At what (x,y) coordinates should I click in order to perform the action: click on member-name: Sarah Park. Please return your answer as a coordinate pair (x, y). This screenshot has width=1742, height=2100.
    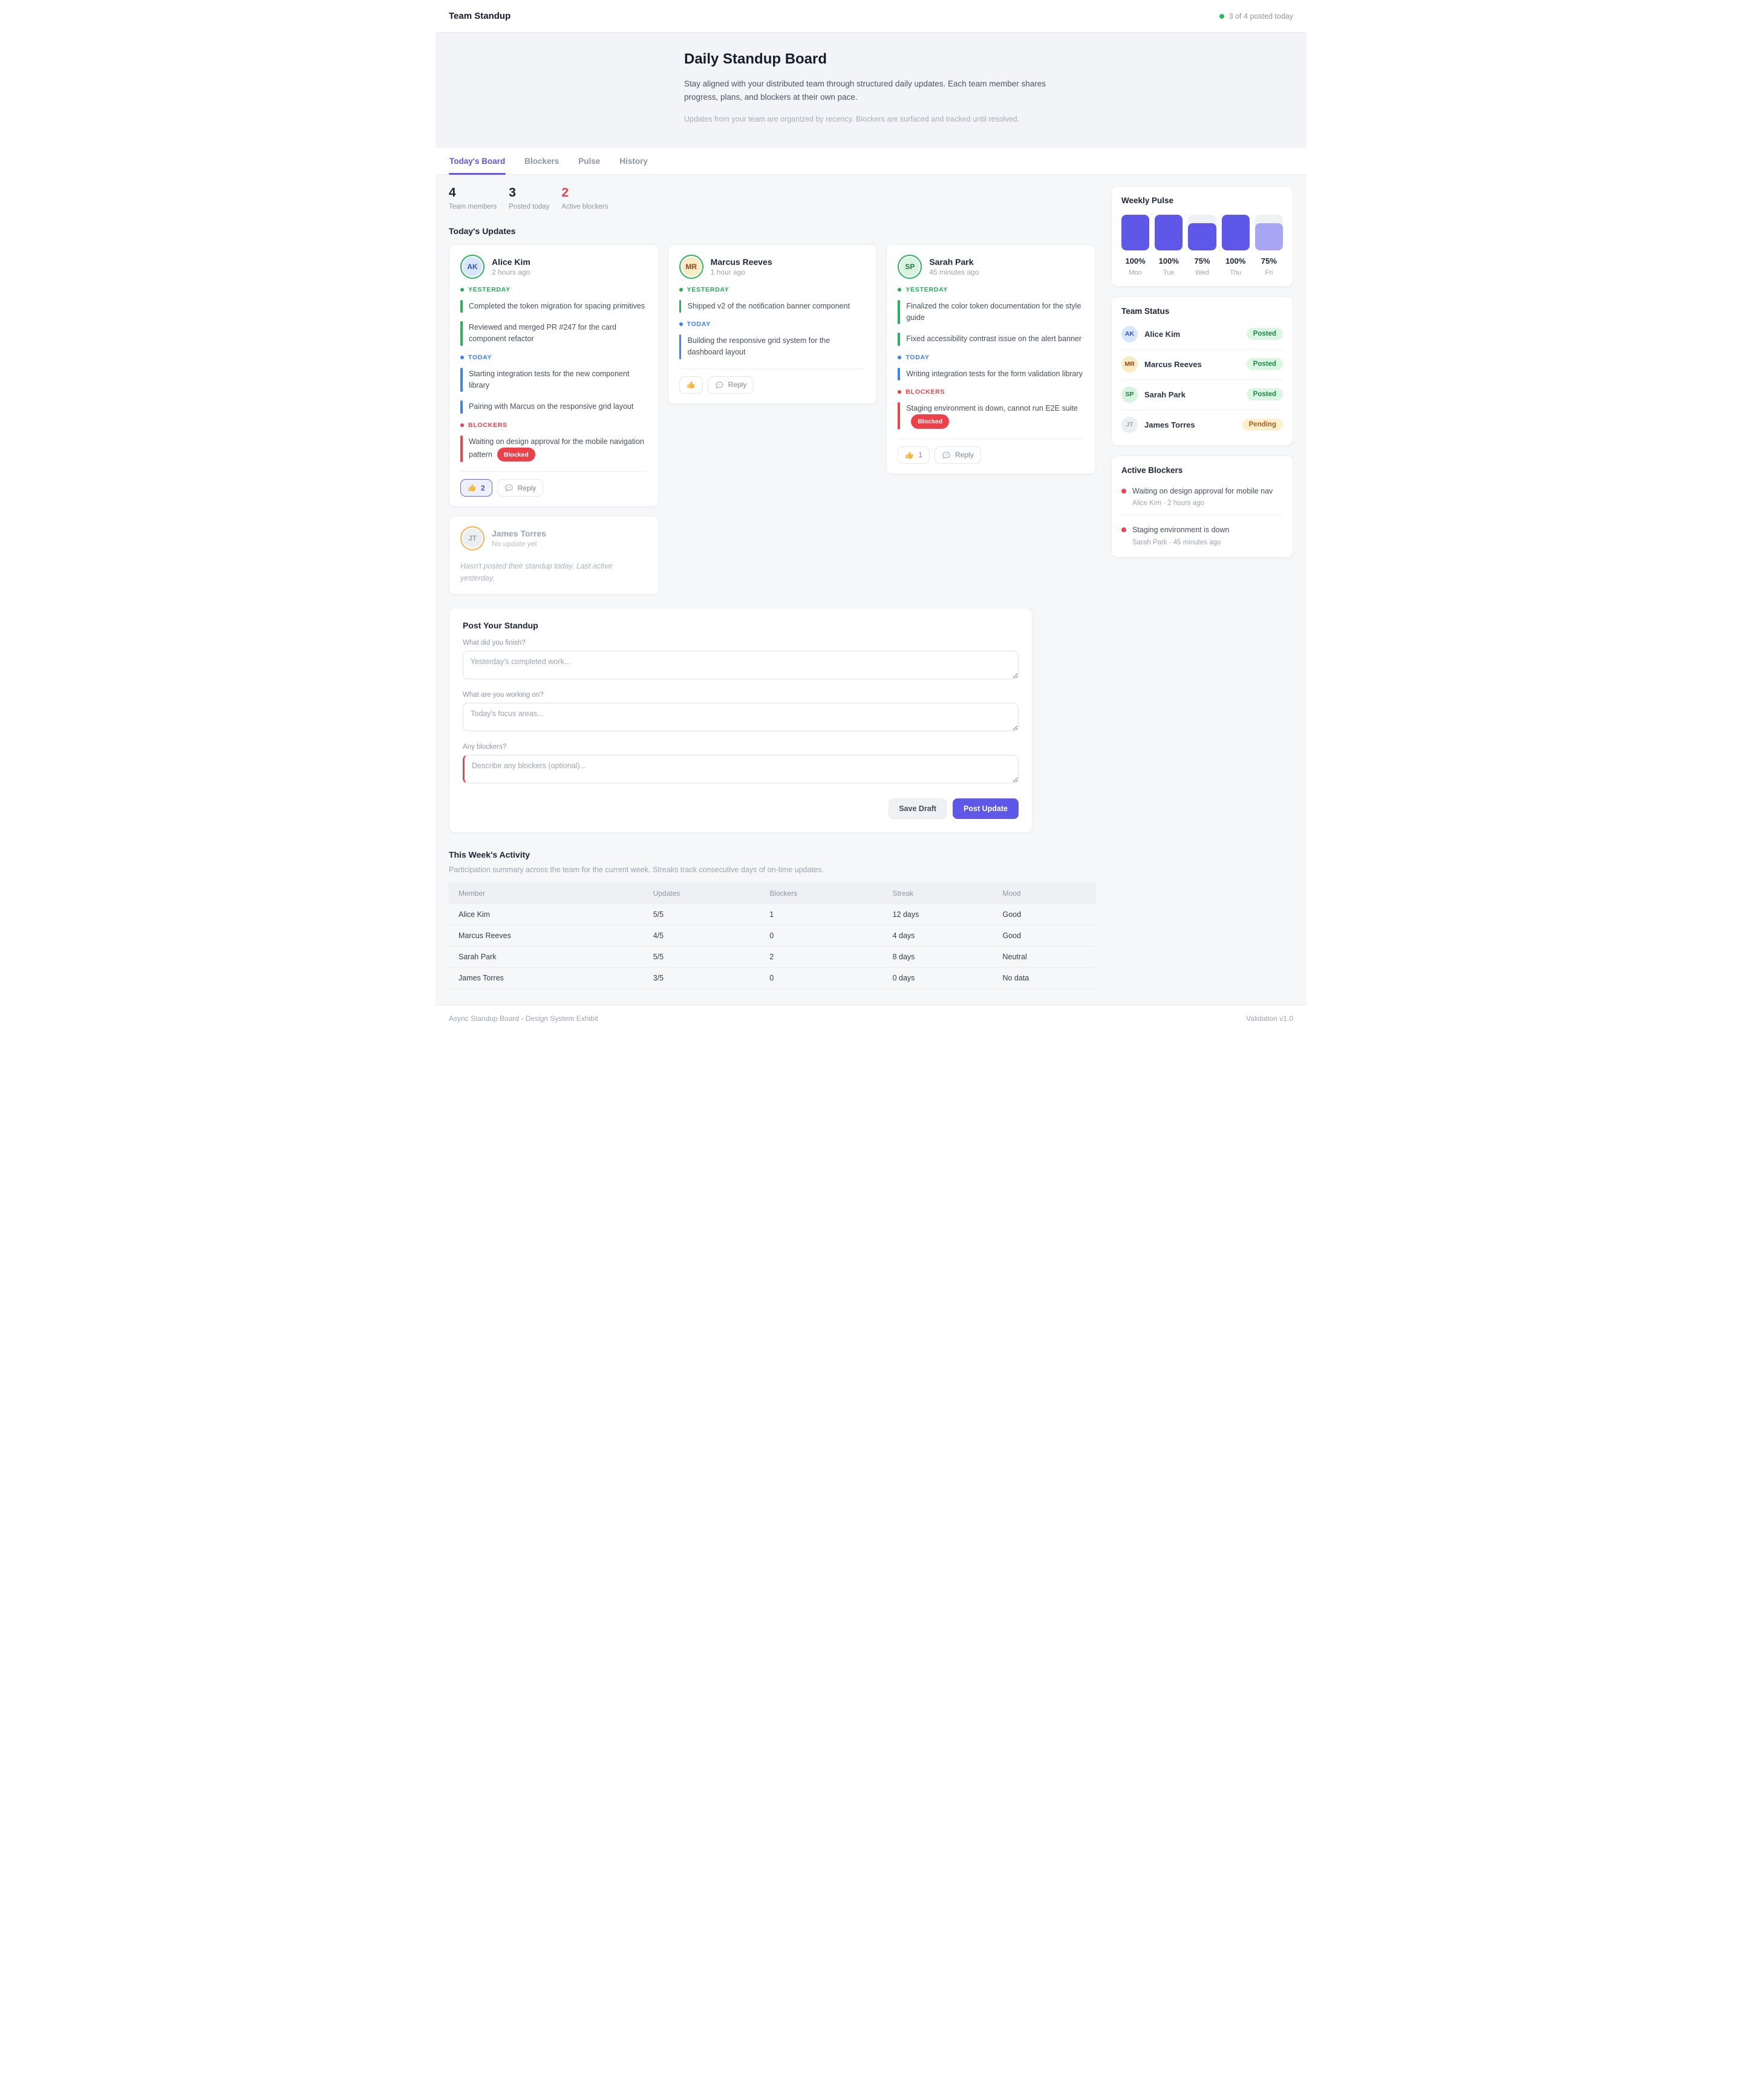
    Looking at the image, I should click on (1165, 394).